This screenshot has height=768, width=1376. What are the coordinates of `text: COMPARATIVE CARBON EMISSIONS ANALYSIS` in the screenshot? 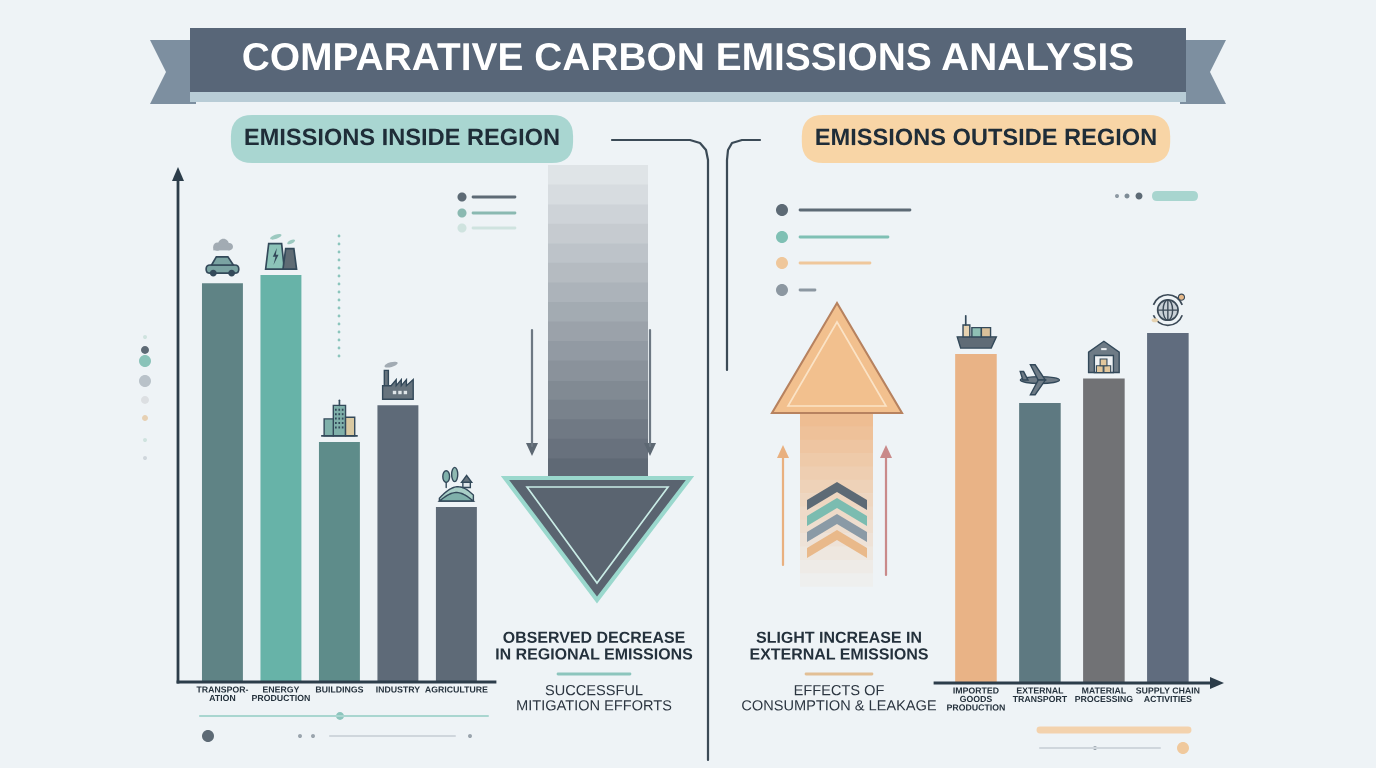 It's located at (688, 56).